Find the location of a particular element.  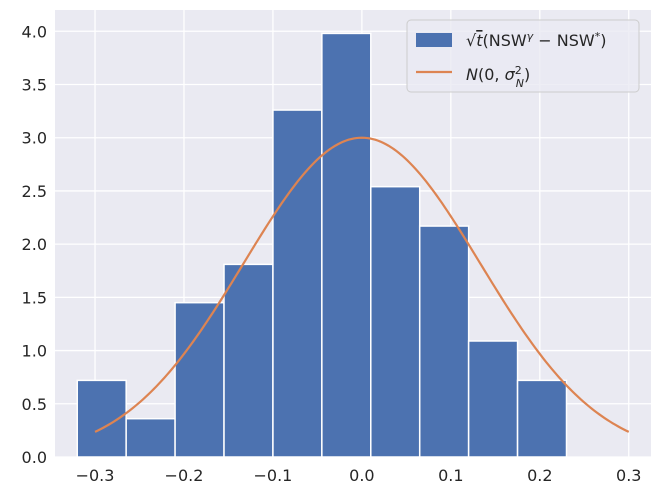

legend-swatch-histogram is located at coordinates (434, 40).